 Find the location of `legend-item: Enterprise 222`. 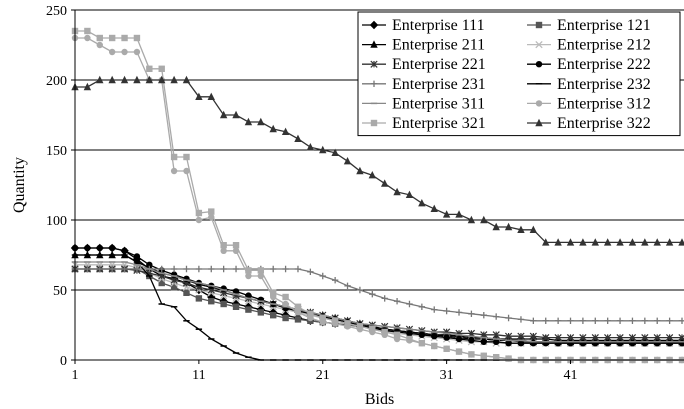

legend-item: Enterprise 222 is located at coordinates (589, 64).